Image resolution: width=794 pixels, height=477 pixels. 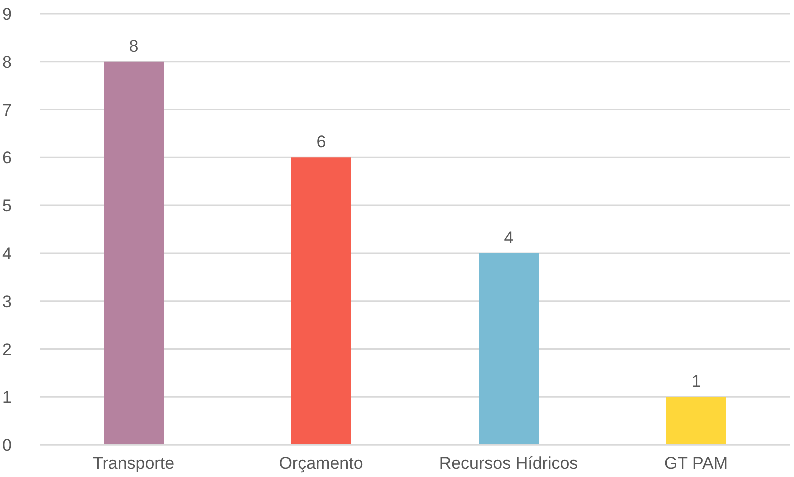 I want to click on y-tick-label: 6, so click(x=7, y=158).